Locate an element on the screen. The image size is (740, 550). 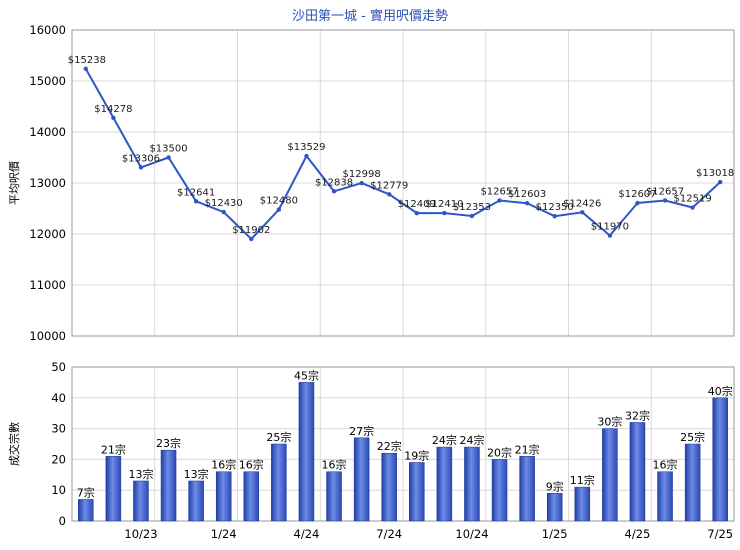
price-label: $13018 is located at coordinates (715, 173).